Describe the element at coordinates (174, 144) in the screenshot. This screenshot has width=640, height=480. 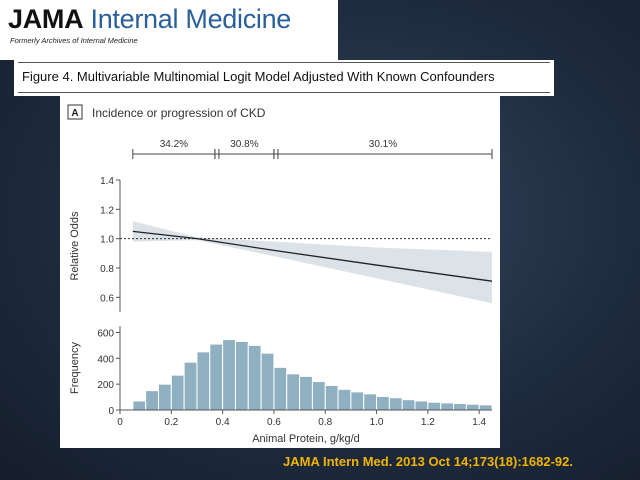
I see `segment-label: 34.2%` at that location.